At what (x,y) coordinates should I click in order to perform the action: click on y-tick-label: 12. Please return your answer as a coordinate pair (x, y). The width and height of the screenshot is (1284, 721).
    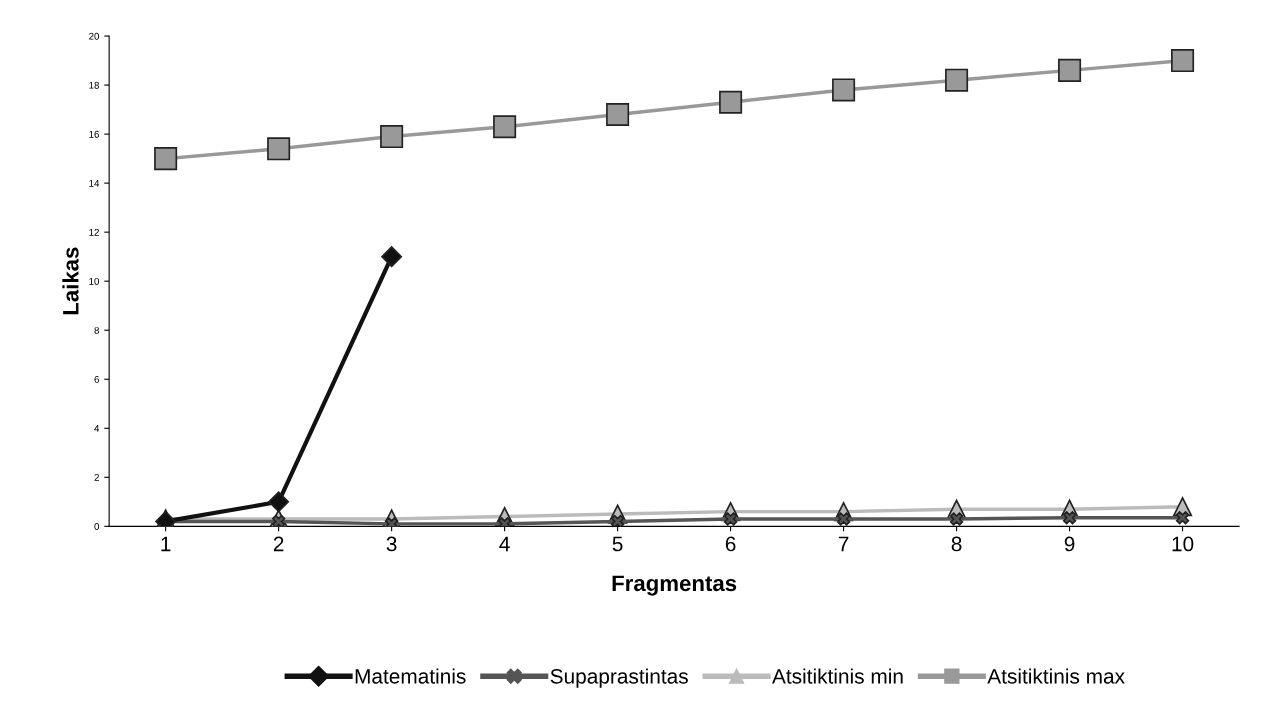
    Looking at the image, I should click on (94, 232).